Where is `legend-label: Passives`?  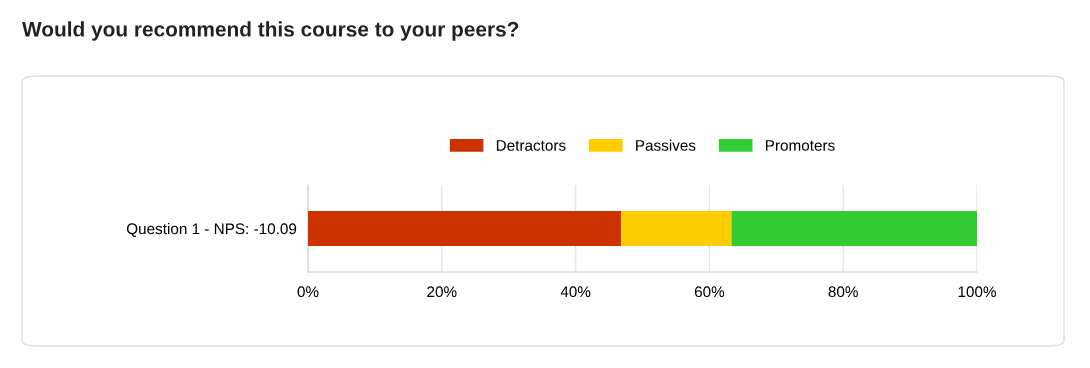
legend-label: Passives is located at coordinates (666, 145).